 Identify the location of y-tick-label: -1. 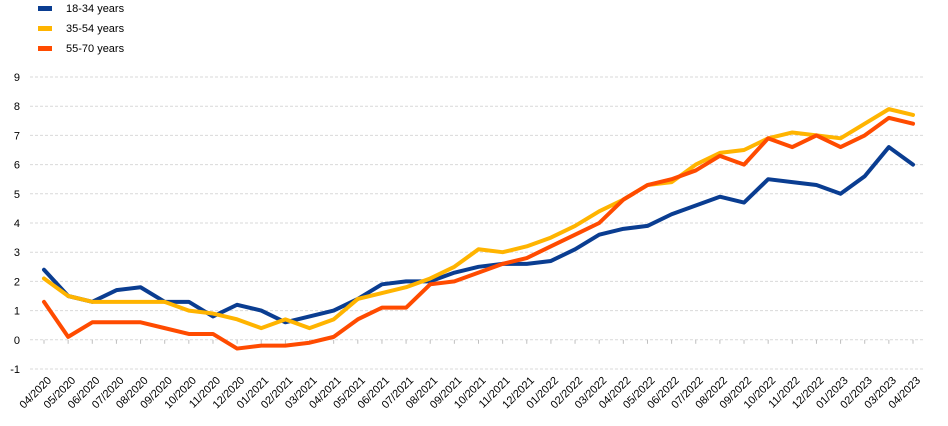
(15, 370).